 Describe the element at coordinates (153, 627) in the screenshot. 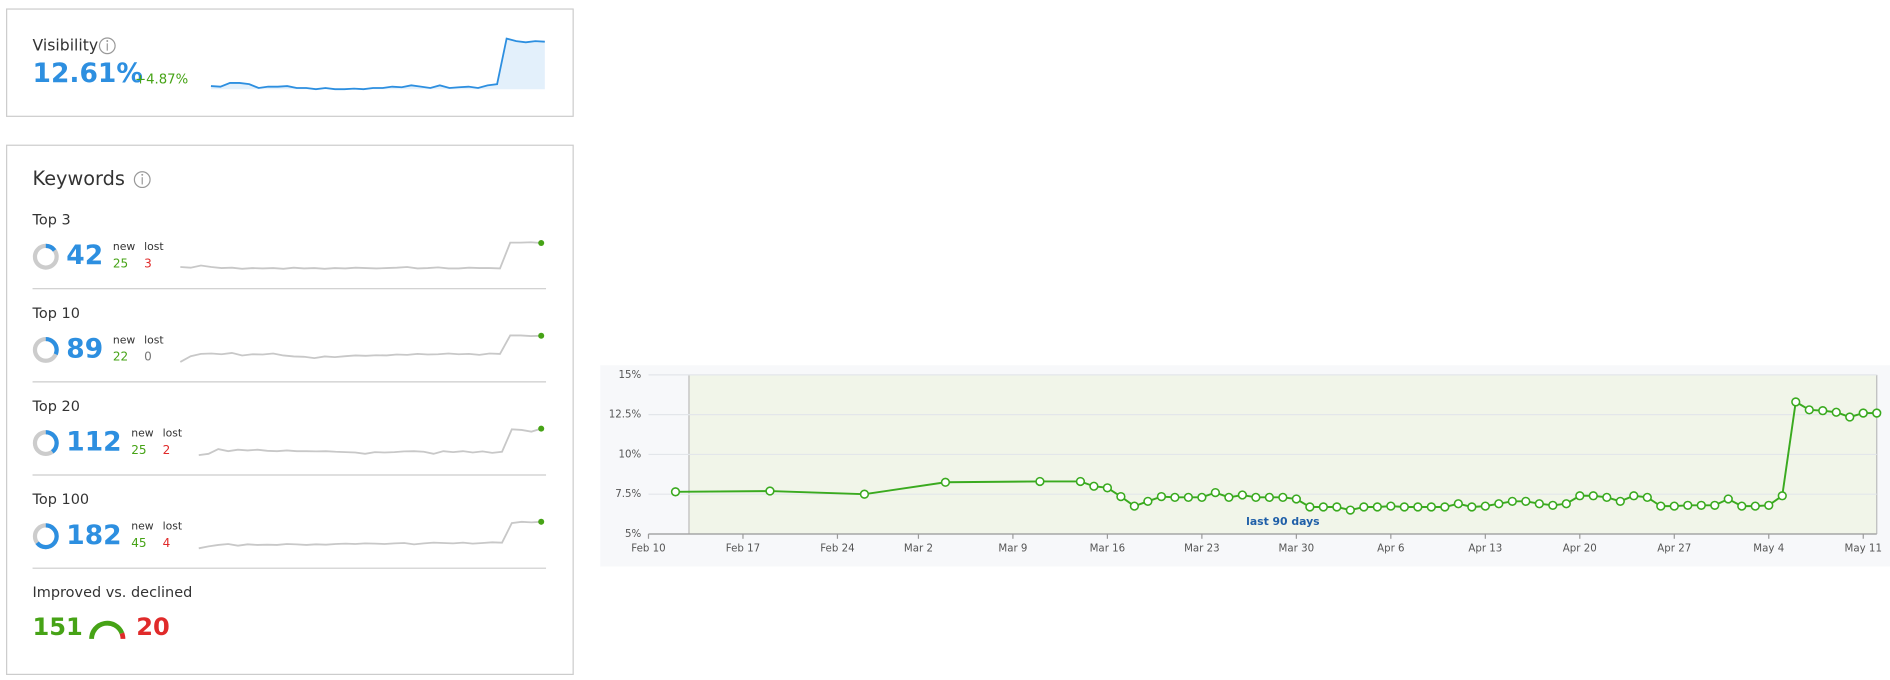

I see `declined-count: 20` at that location.